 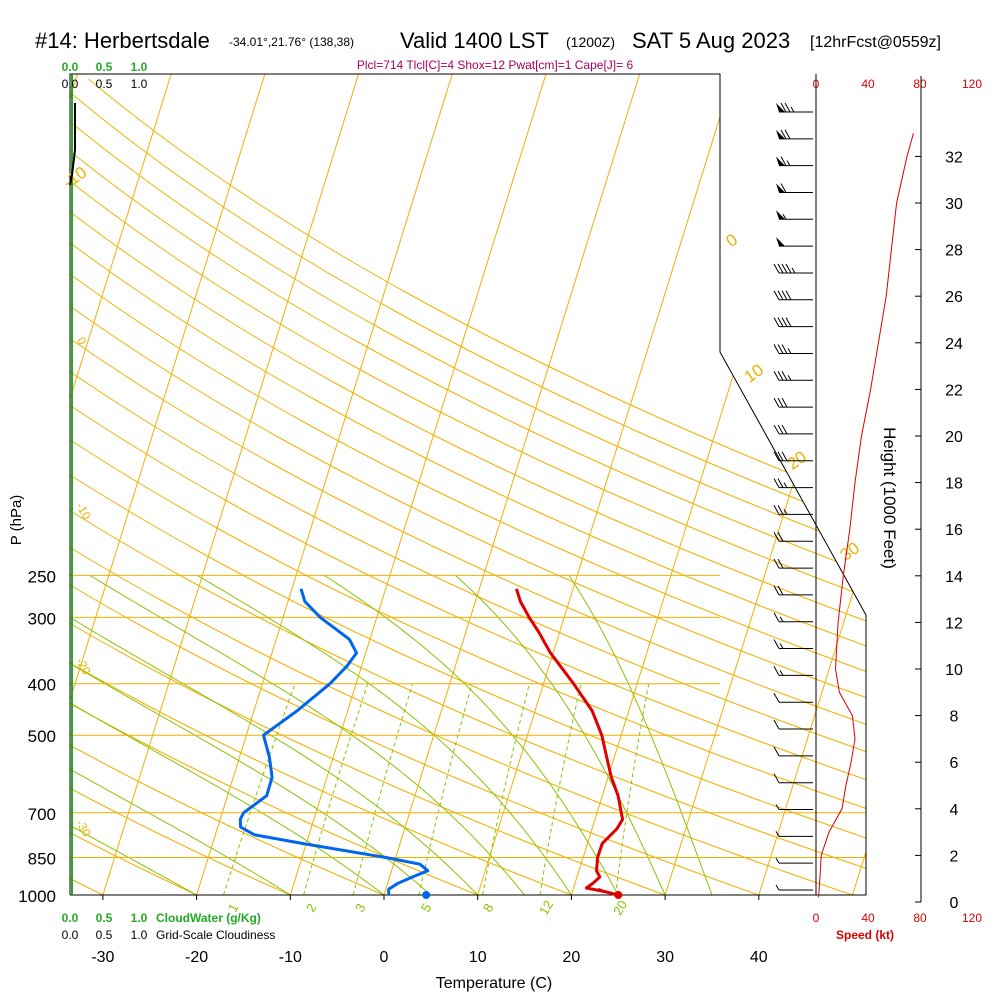 What do you see at coordinates (426, 895) in the screenshot?
I see `surface-dewpoint-dot` at bounding box center [426, 895].